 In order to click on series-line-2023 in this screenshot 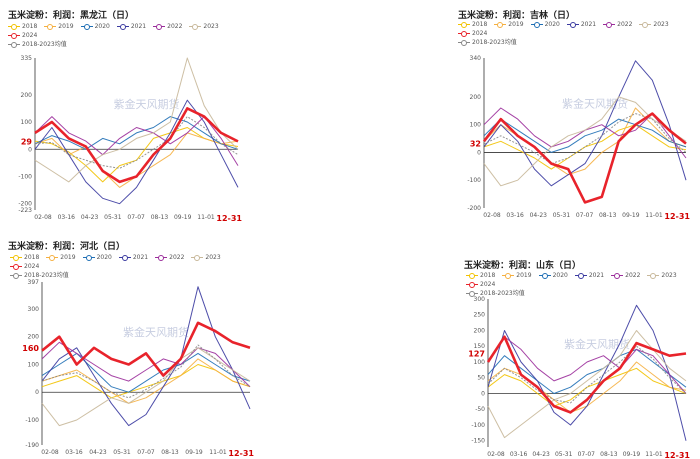, I will do `click(136, 120)`.